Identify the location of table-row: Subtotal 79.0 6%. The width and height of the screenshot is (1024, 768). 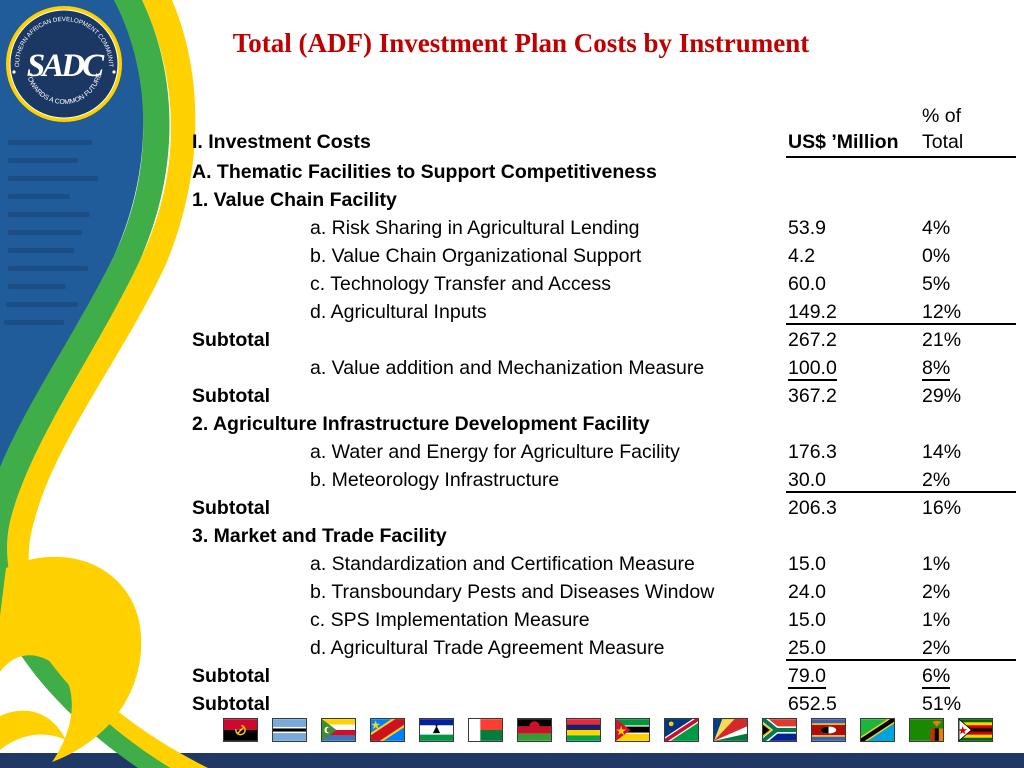
(601, 676).